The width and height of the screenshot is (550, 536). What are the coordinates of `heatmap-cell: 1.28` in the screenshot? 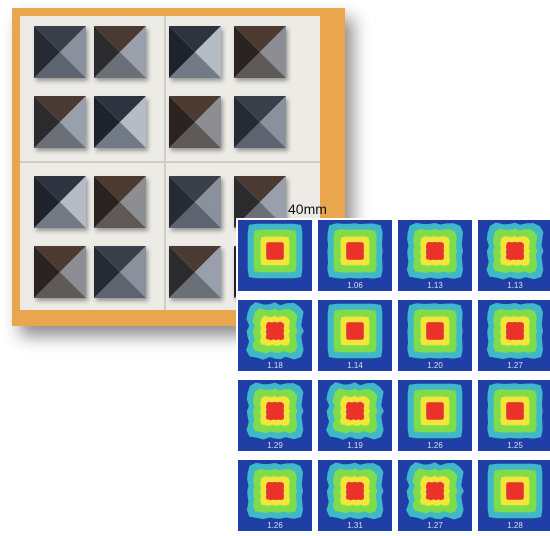 It's located at (514, 495).